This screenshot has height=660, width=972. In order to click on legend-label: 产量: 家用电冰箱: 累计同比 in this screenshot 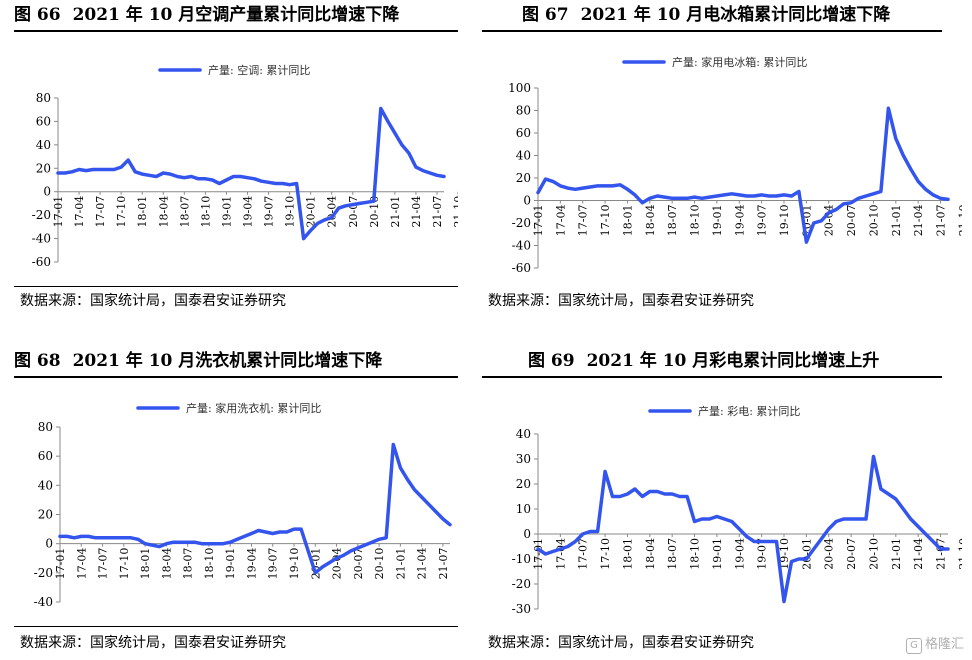, I will do `click(739, 62)`.